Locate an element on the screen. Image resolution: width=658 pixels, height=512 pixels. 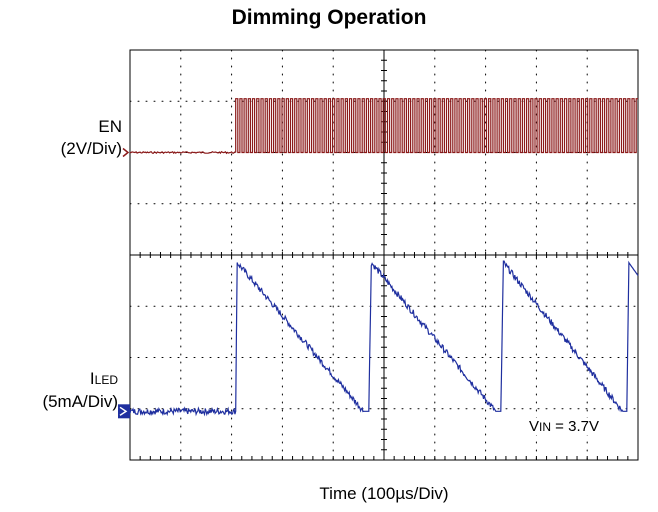
iled-ground-marker is located at coordinates (124, 411).